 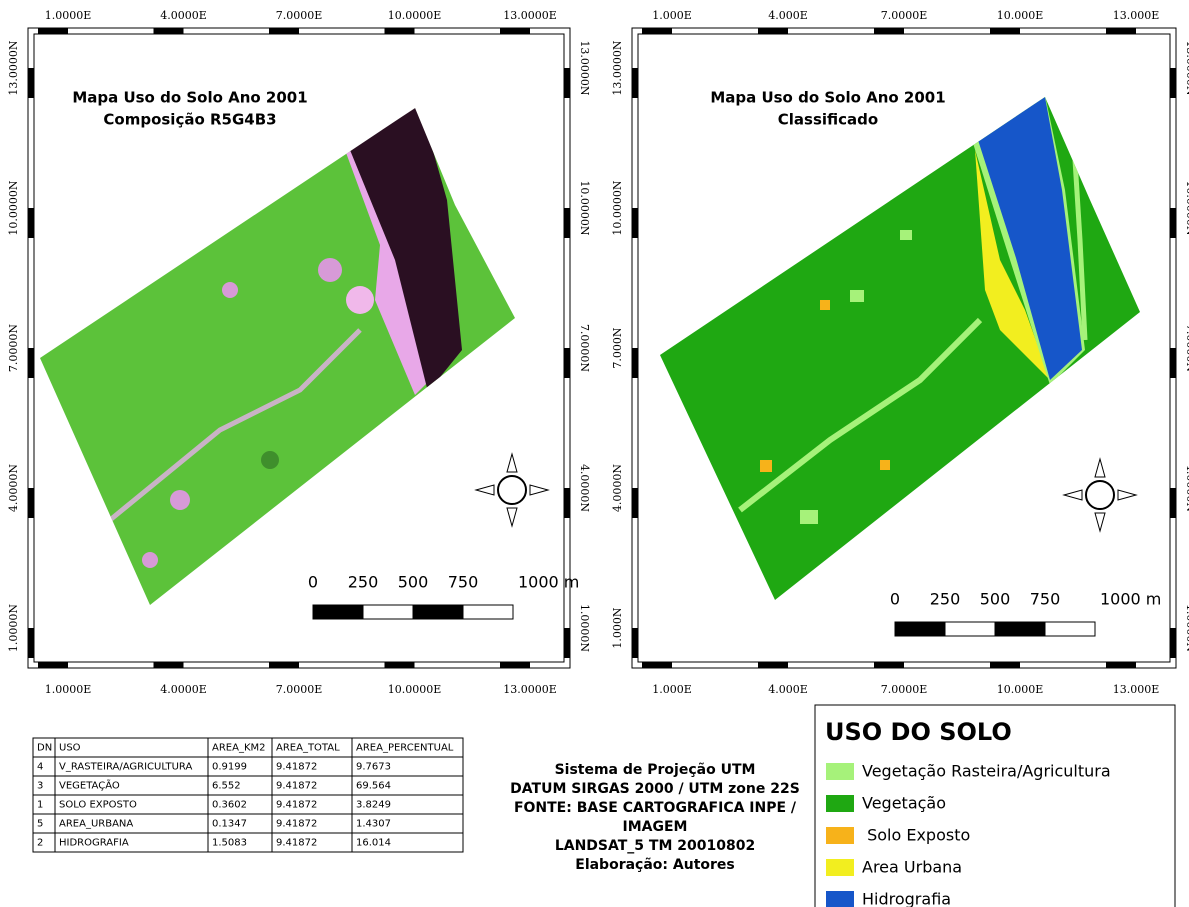 What do you see at coordinates (918, 732) in the screenshot?
I see `legend-title: USO DO SOLO` at bounding box center [918, 732].